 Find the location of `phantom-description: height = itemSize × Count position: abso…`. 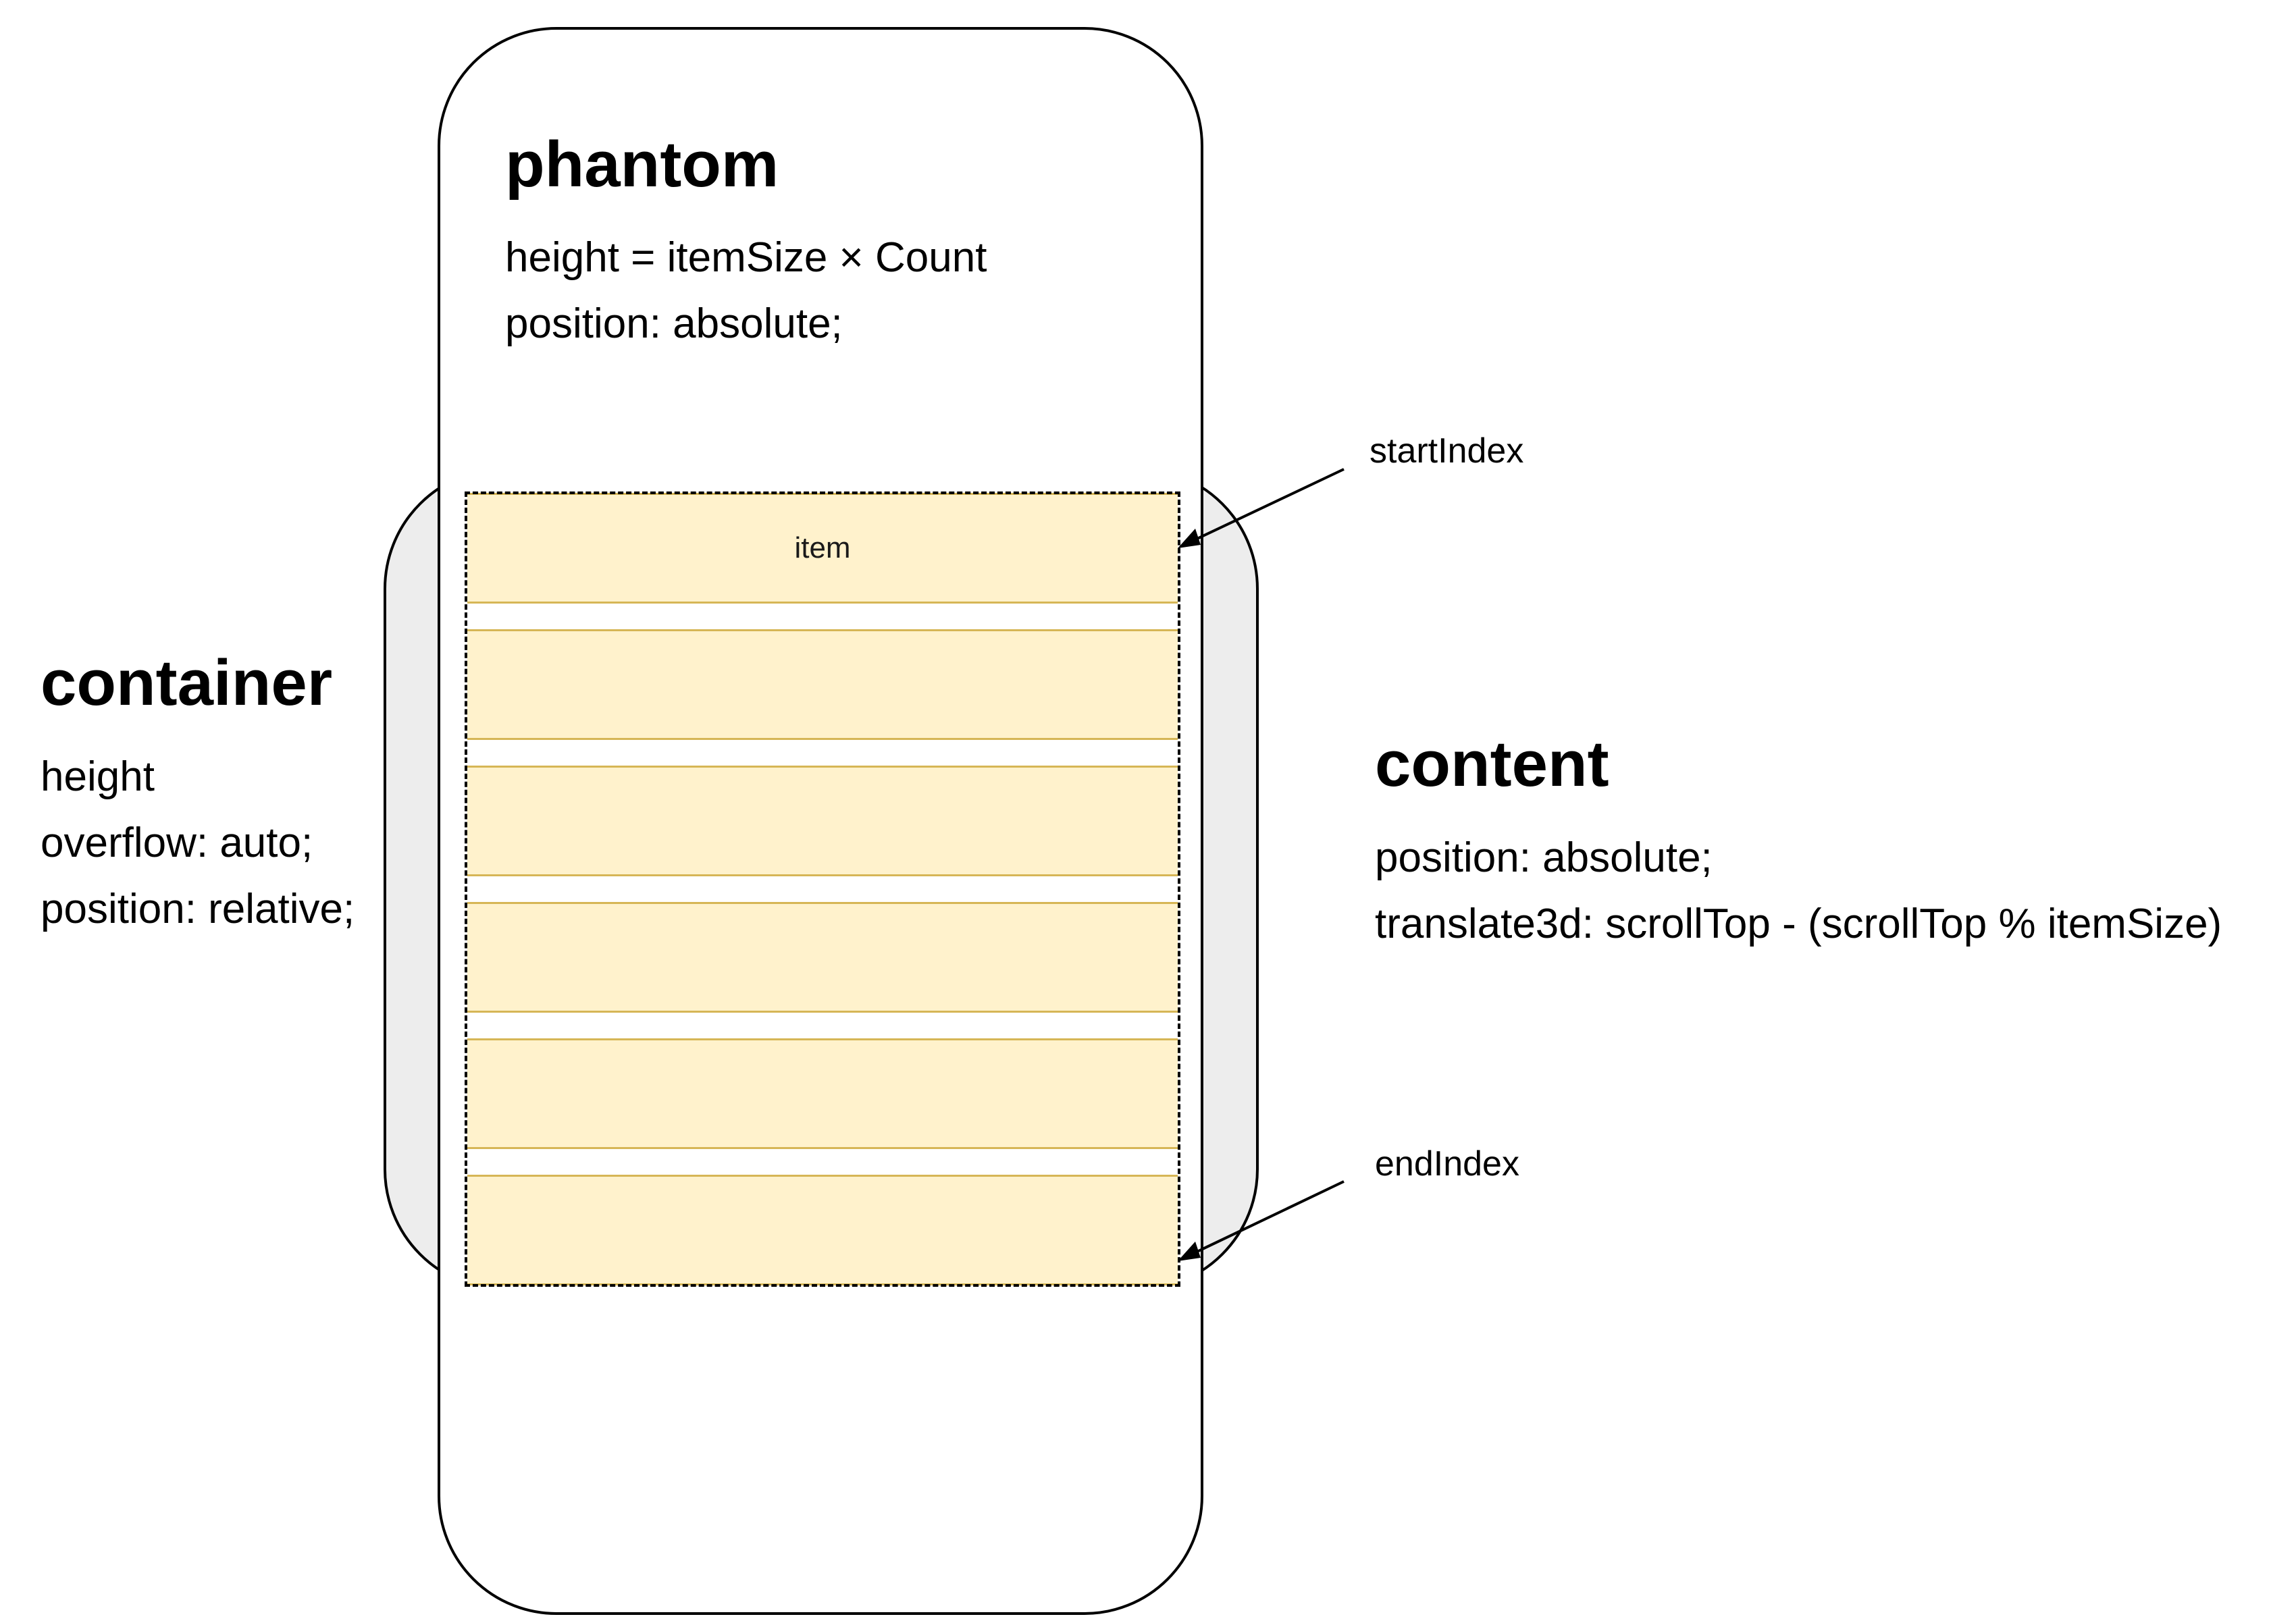

phantom-description: height = itemSize × Count position: abso… is located at coordinates (746, 291).